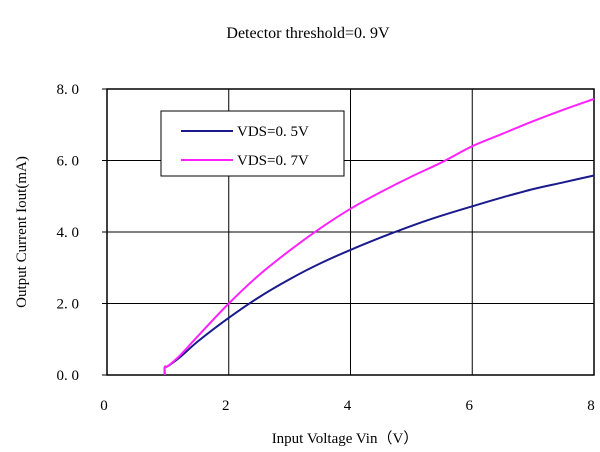 Image resolution: width=600 pixels, height=452 pixels. Describe the element at coordinates (22, 232) in the screenshot. I see `y-axis-label: Output Current Iout(mA)` at that location.